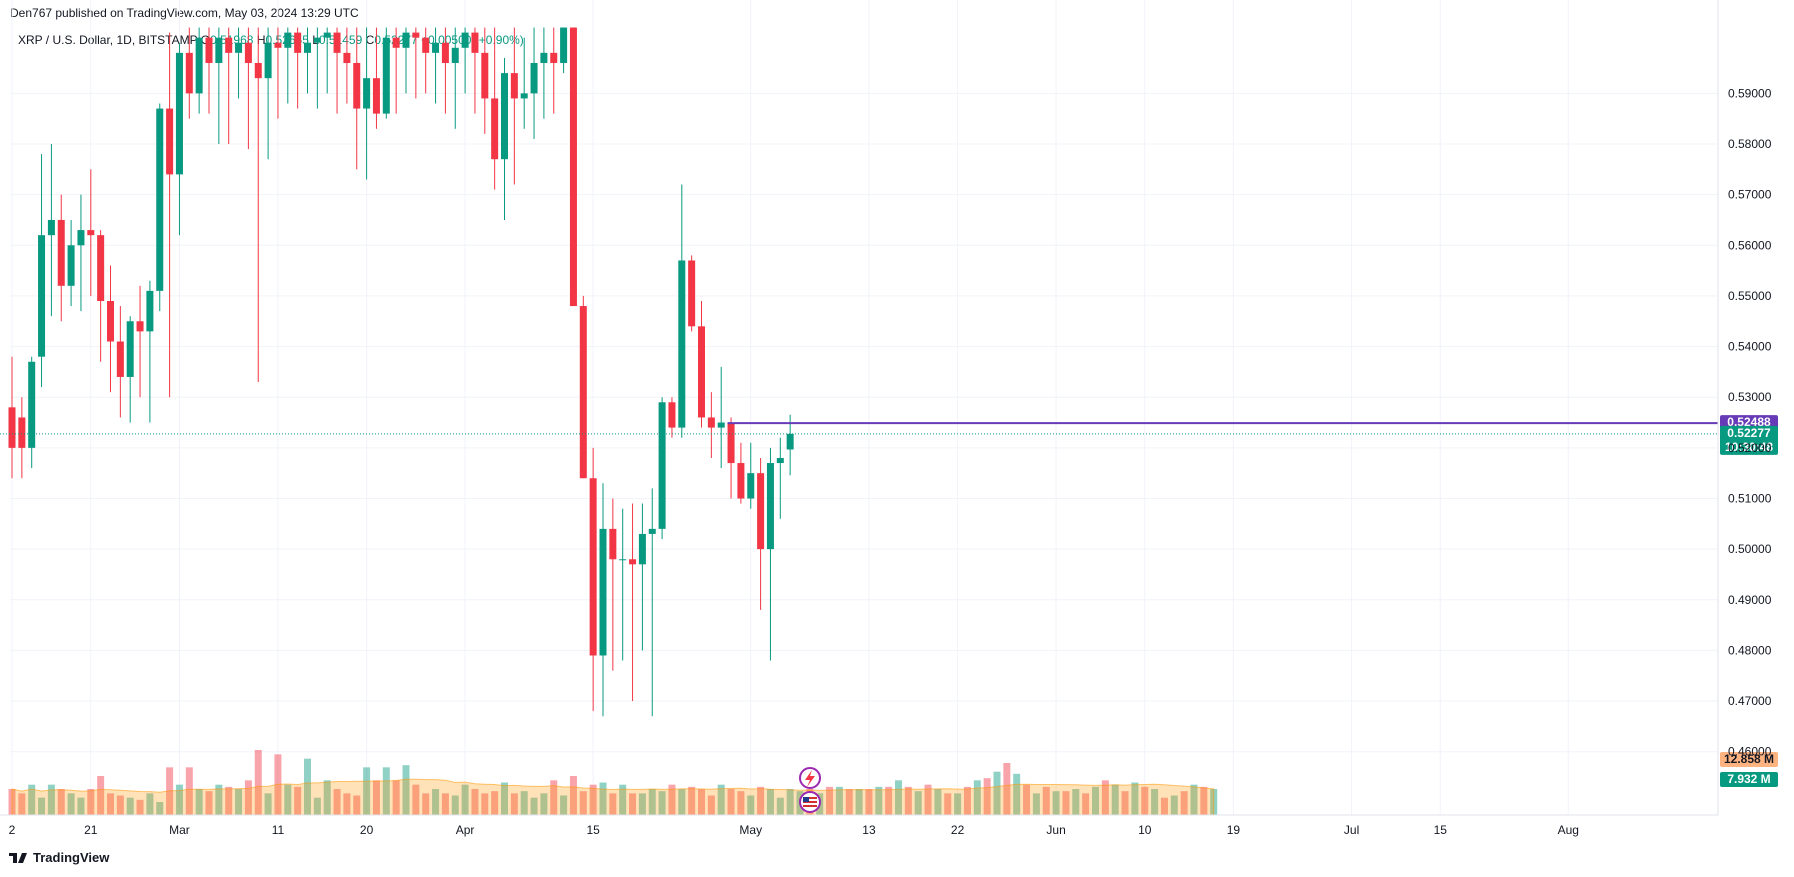 The width and height of the screenshot is (1794, 877). Describe the element at coordinates (108, 40) in the screenshot. I see `legend-symbol: XRP / U.S. Dollar, 1D, BITSTAMP` at that location.